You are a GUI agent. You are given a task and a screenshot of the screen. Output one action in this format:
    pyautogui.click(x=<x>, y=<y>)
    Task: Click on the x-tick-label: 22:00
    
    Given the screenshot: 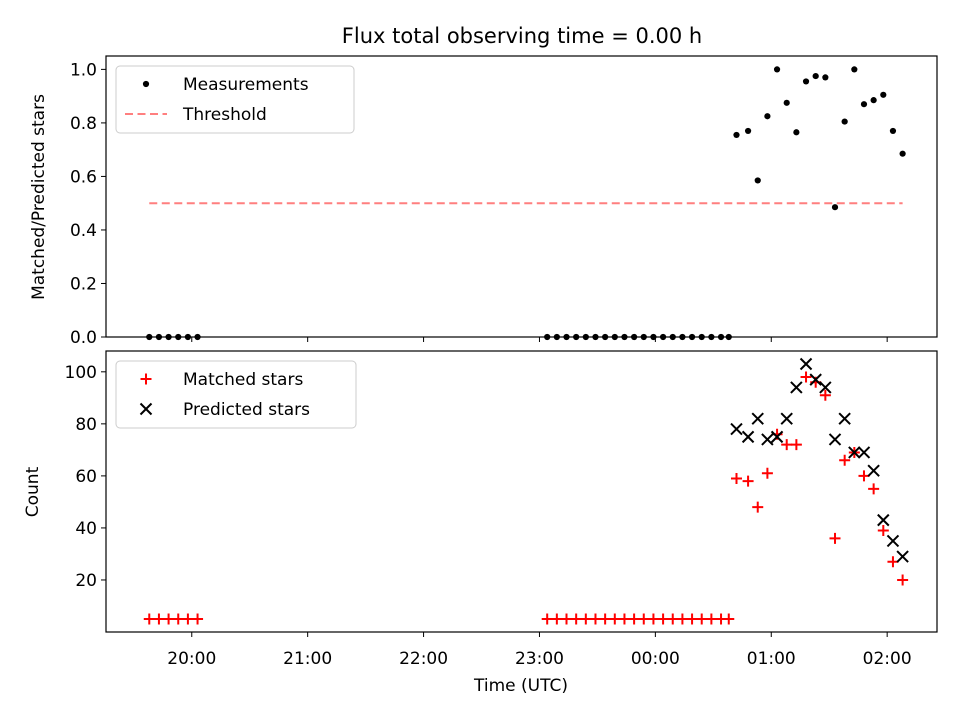 What is the action you would take?
    pyautogui.click(x=423, y=659)
    